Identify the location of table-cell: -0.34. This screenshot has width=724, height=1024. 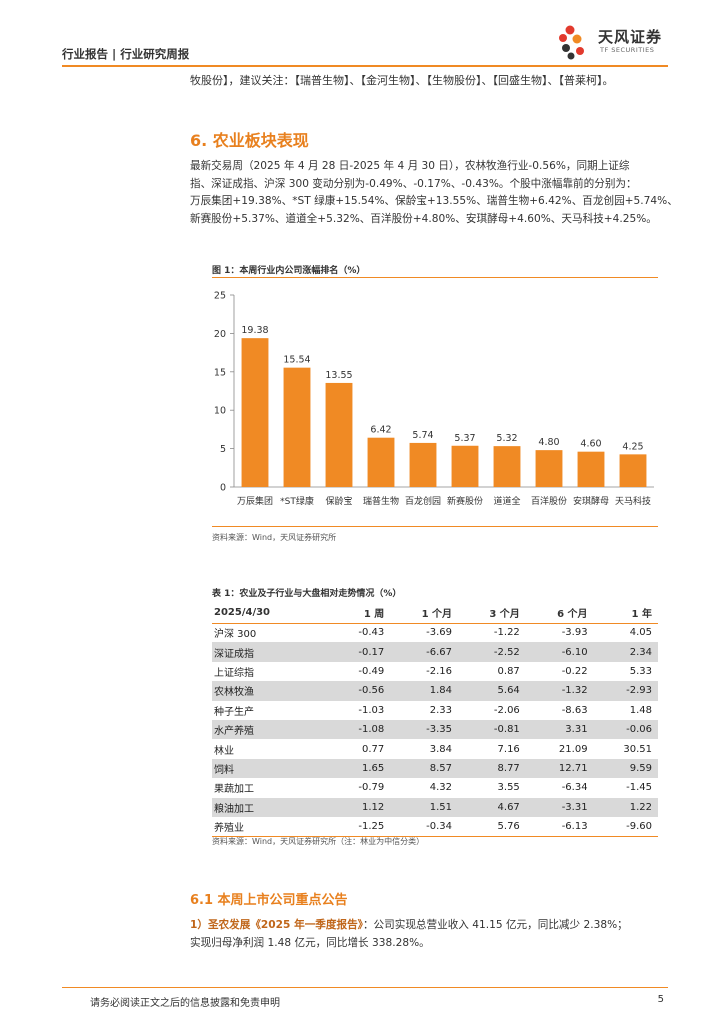
(424, 826).